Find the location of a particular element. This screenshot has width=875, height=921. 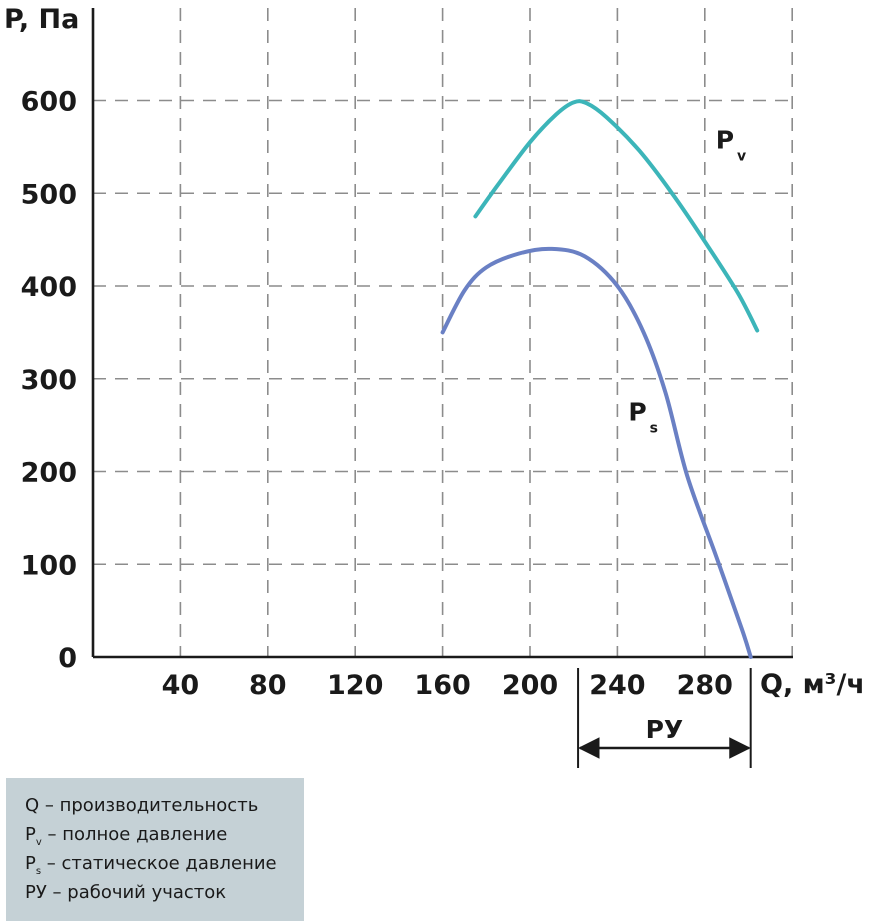

legend-item: Pv – полное давление is located at coordinates (164, 834).